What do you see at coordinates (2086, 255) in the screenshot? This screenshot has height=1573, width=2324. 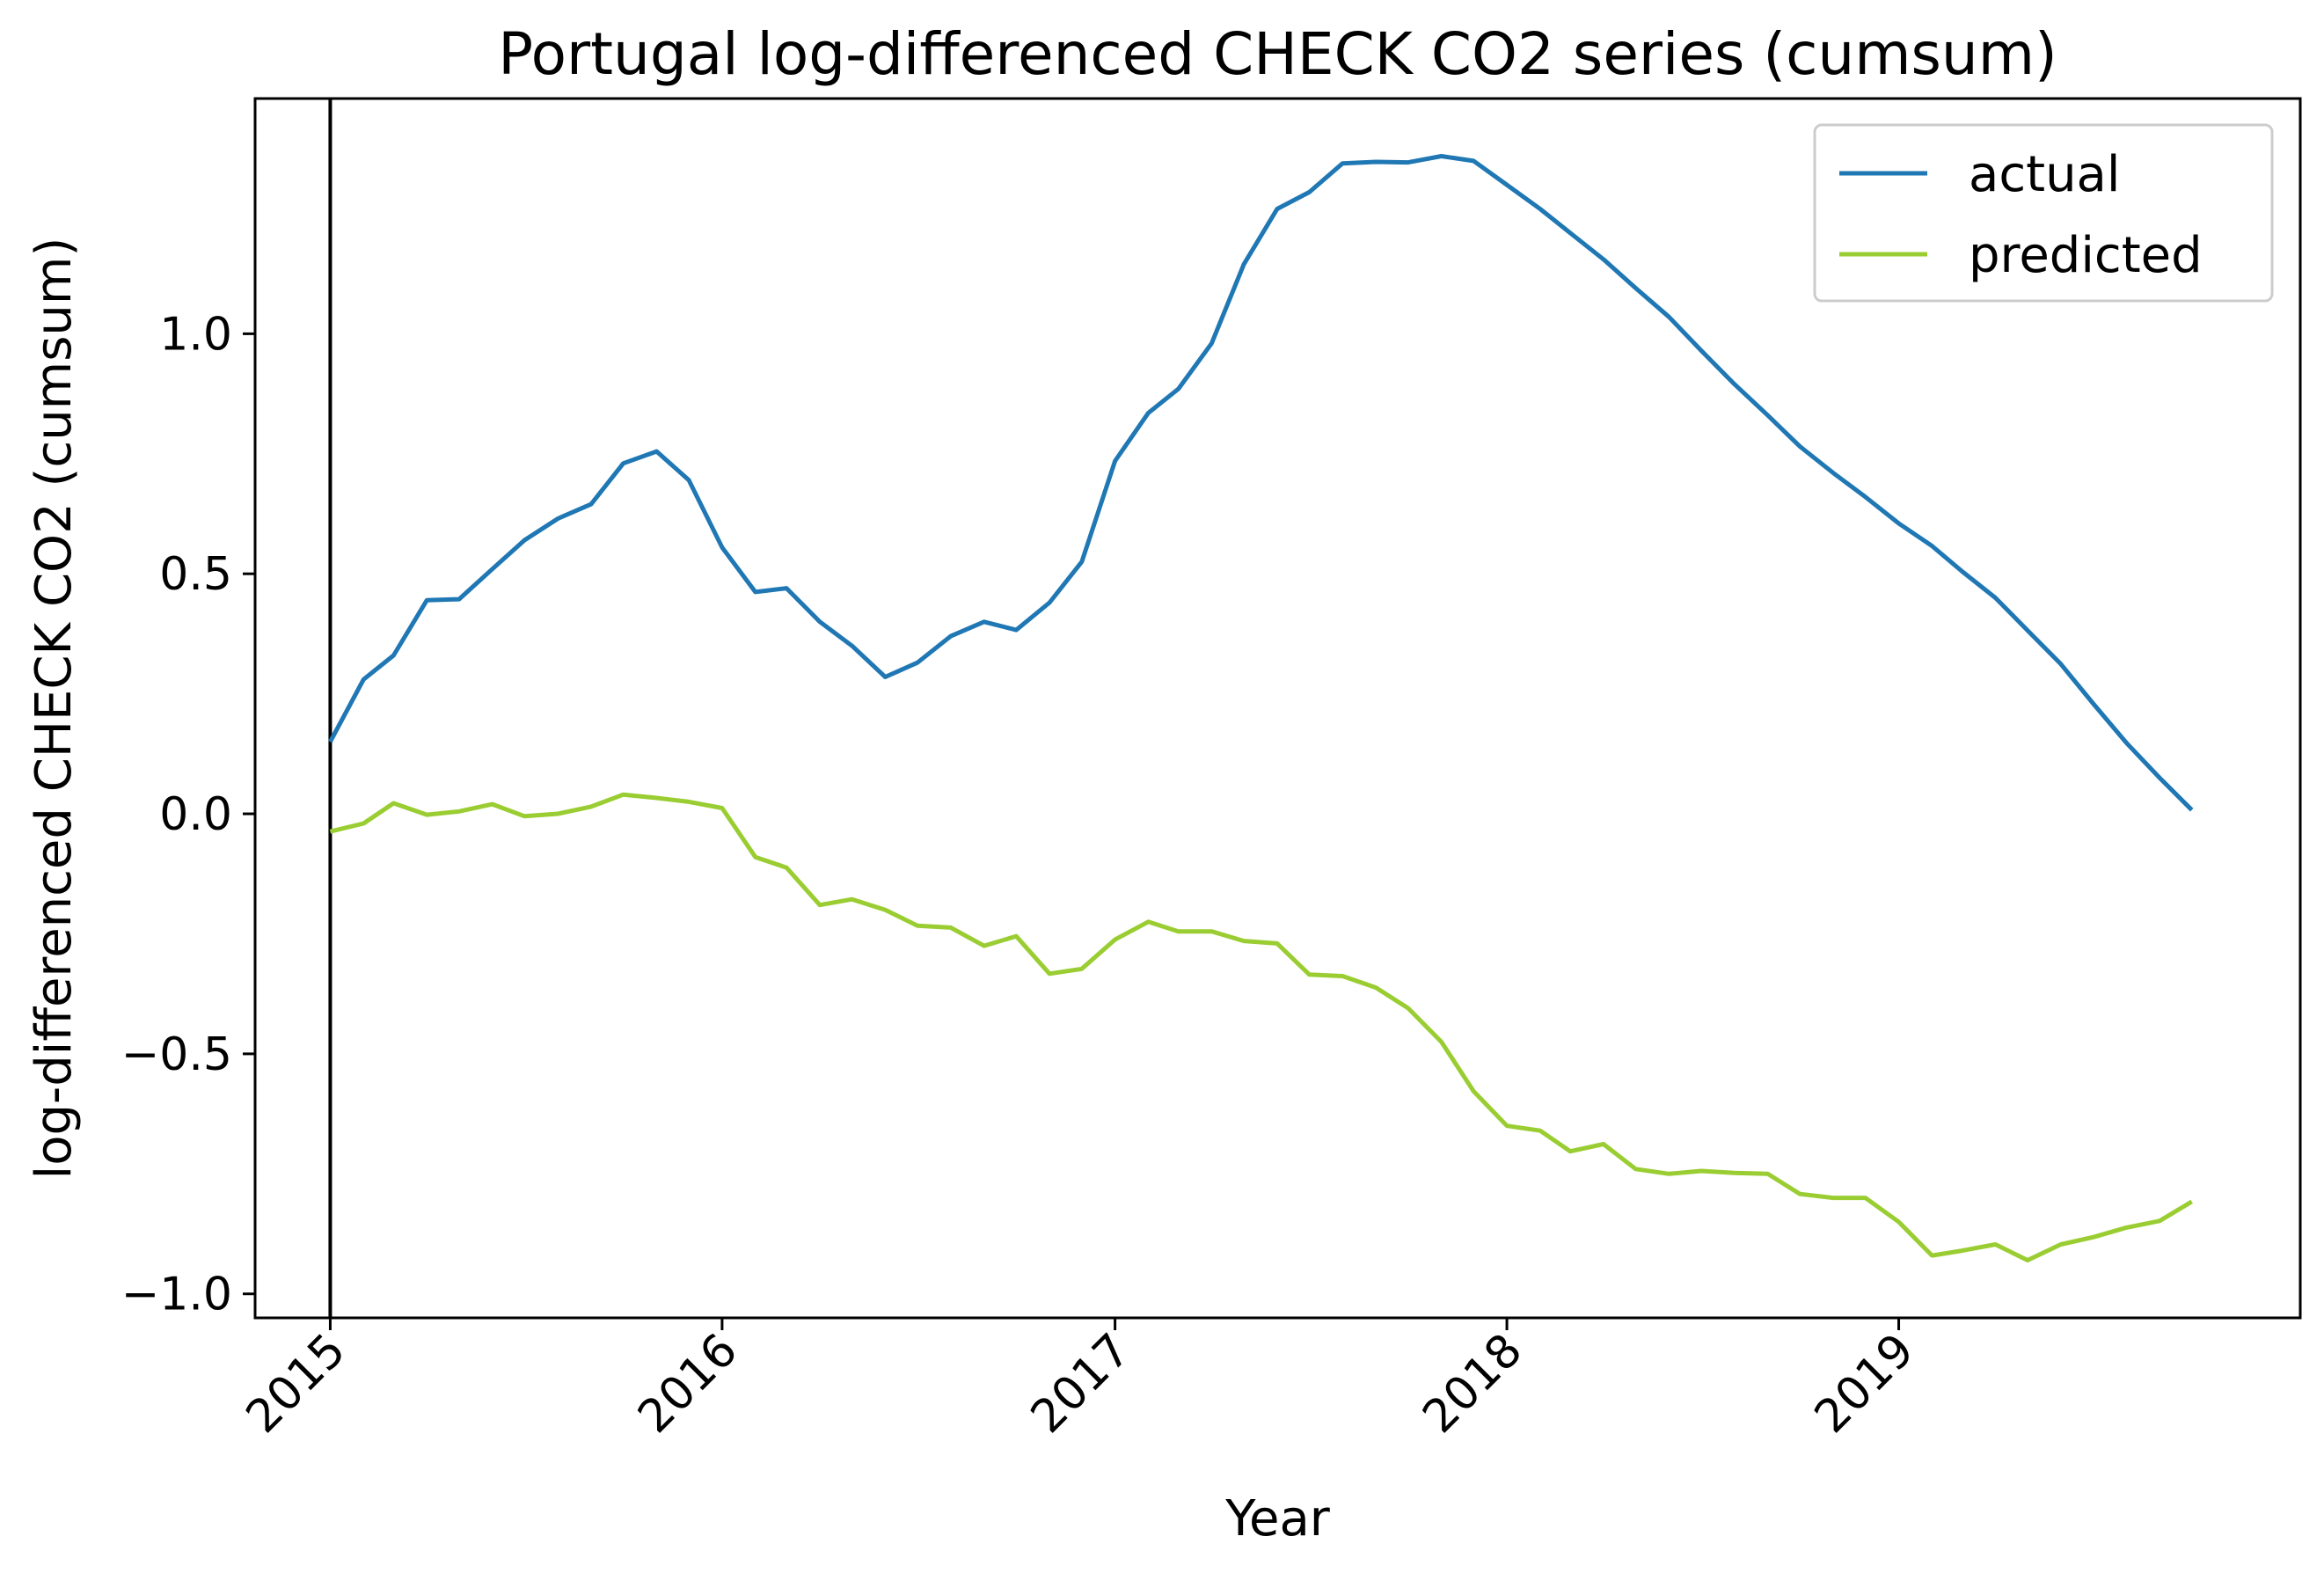 I see `legend-label-predicted: predicted` at bounding box center [2086, 255].